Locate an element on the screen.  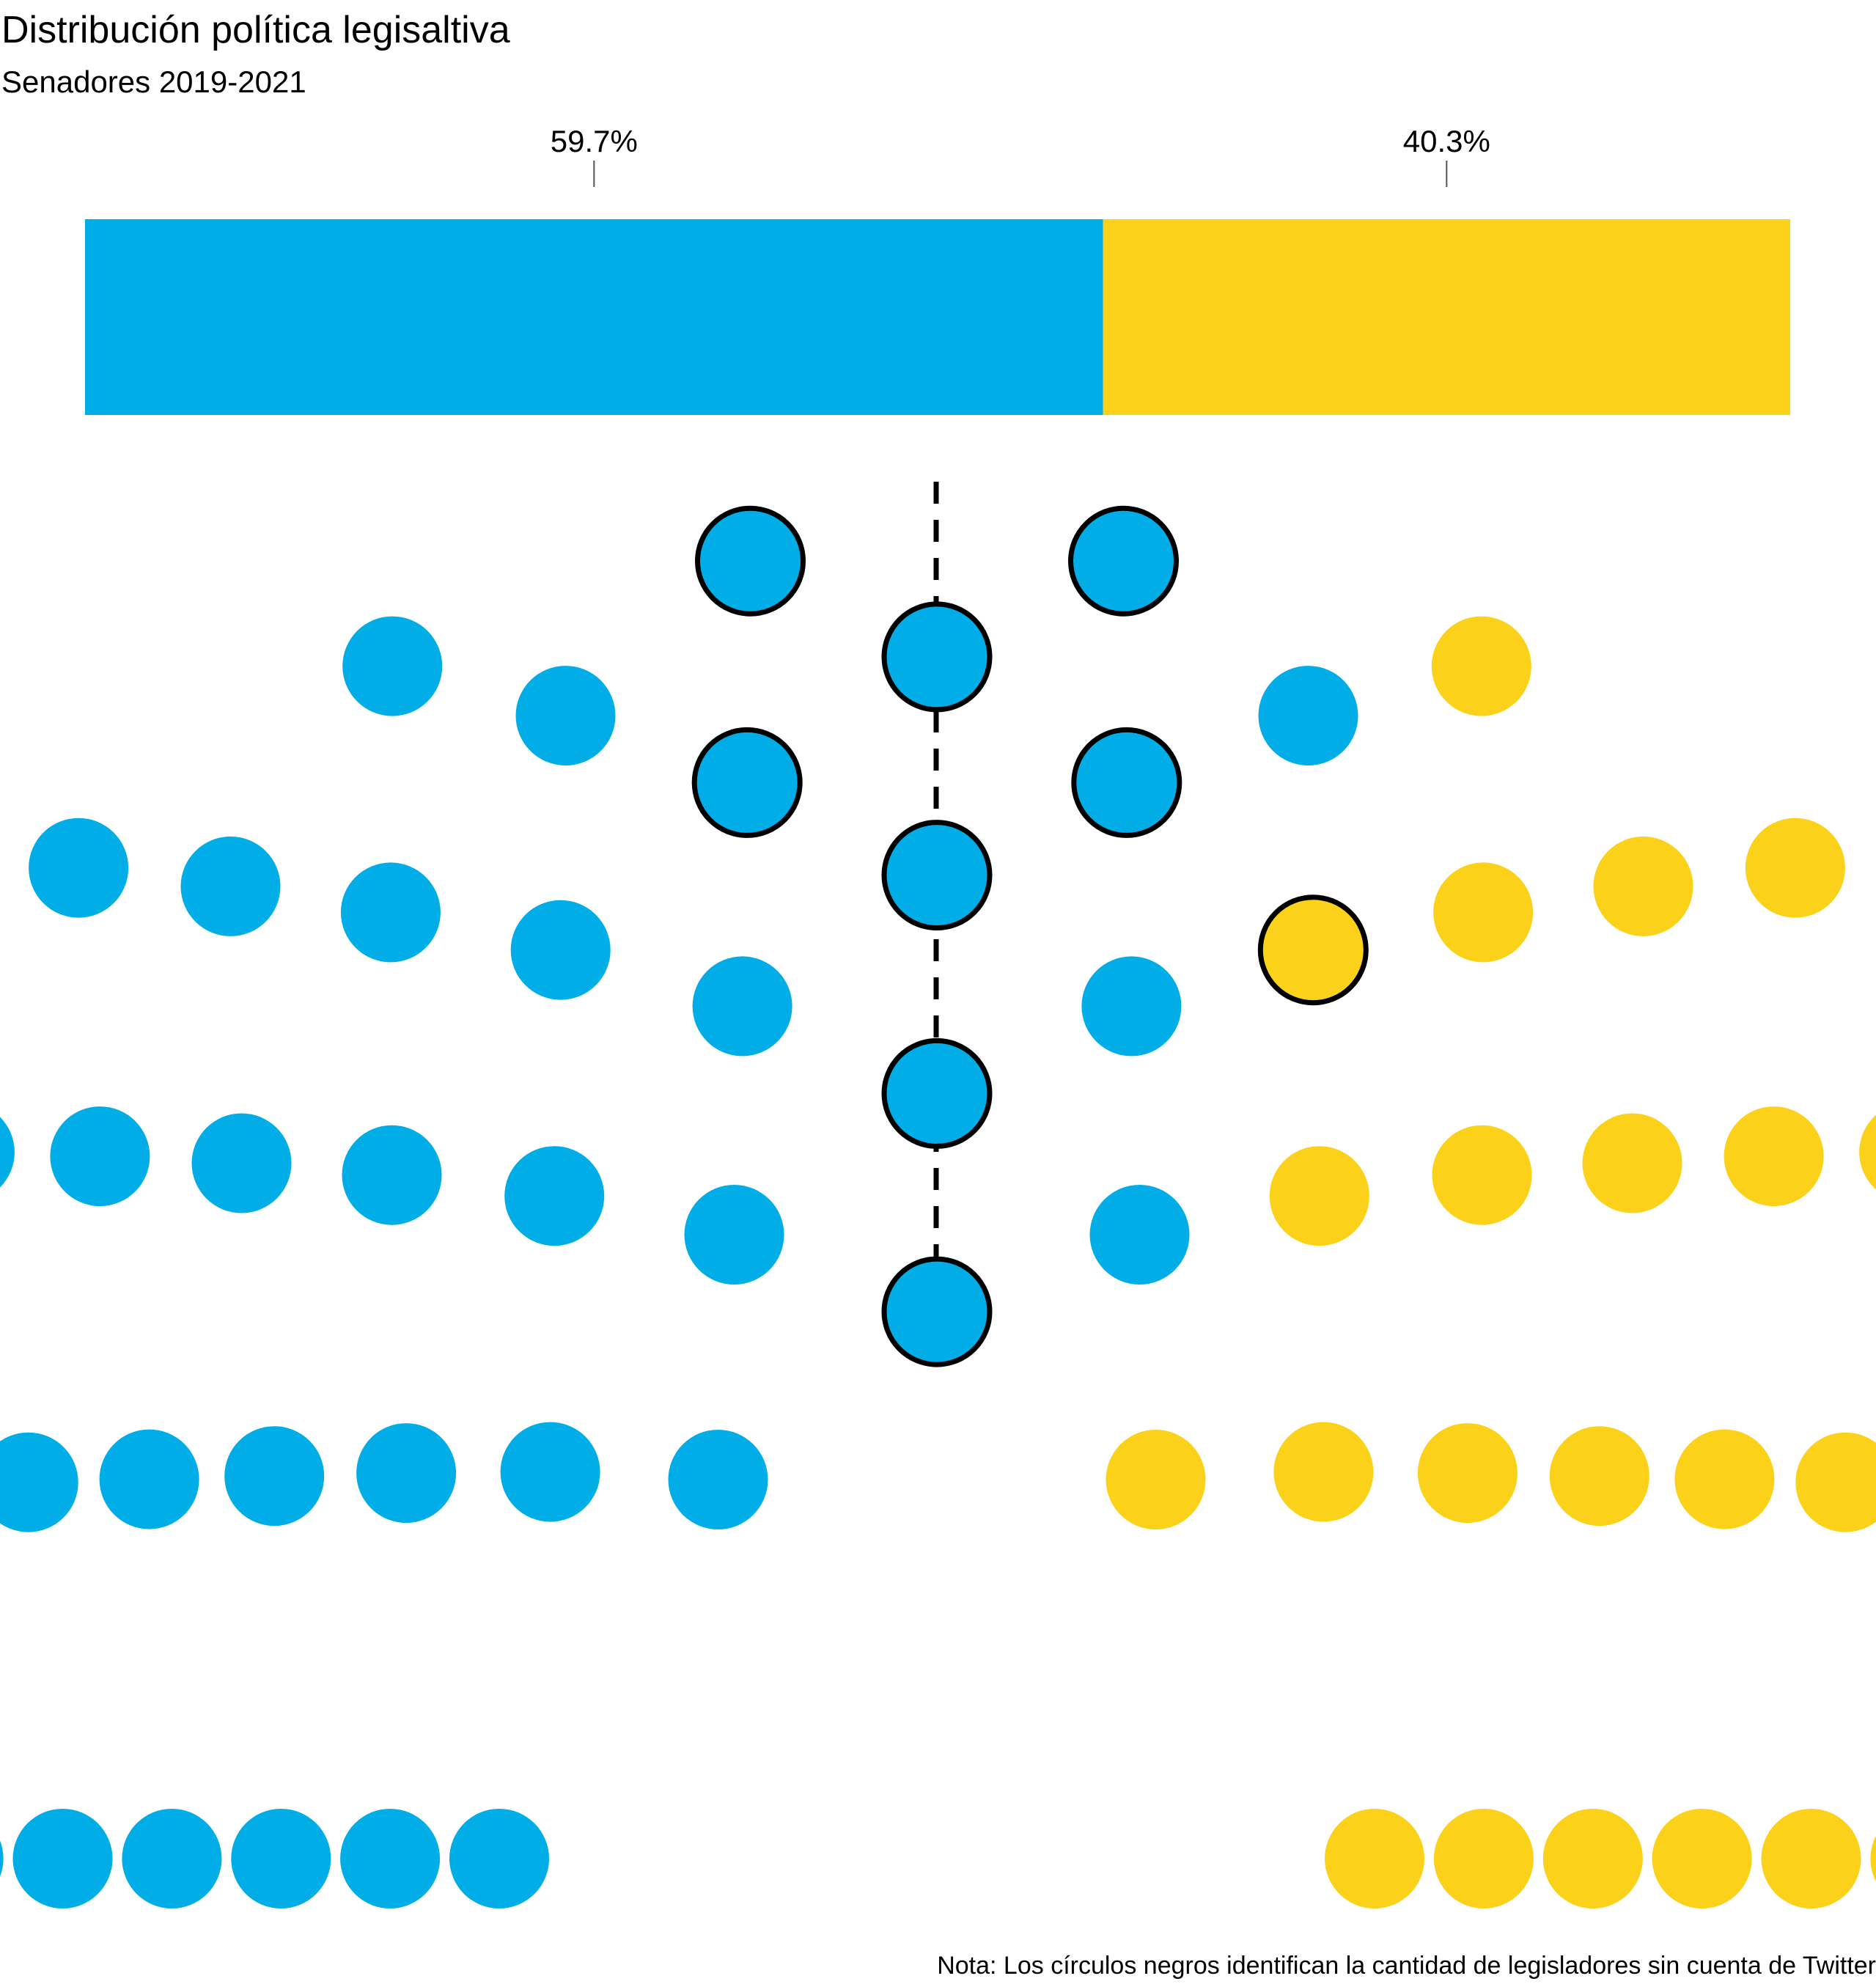
chart-subtitle: Senadores 2019-2021 is located at coordinates (153, 82).